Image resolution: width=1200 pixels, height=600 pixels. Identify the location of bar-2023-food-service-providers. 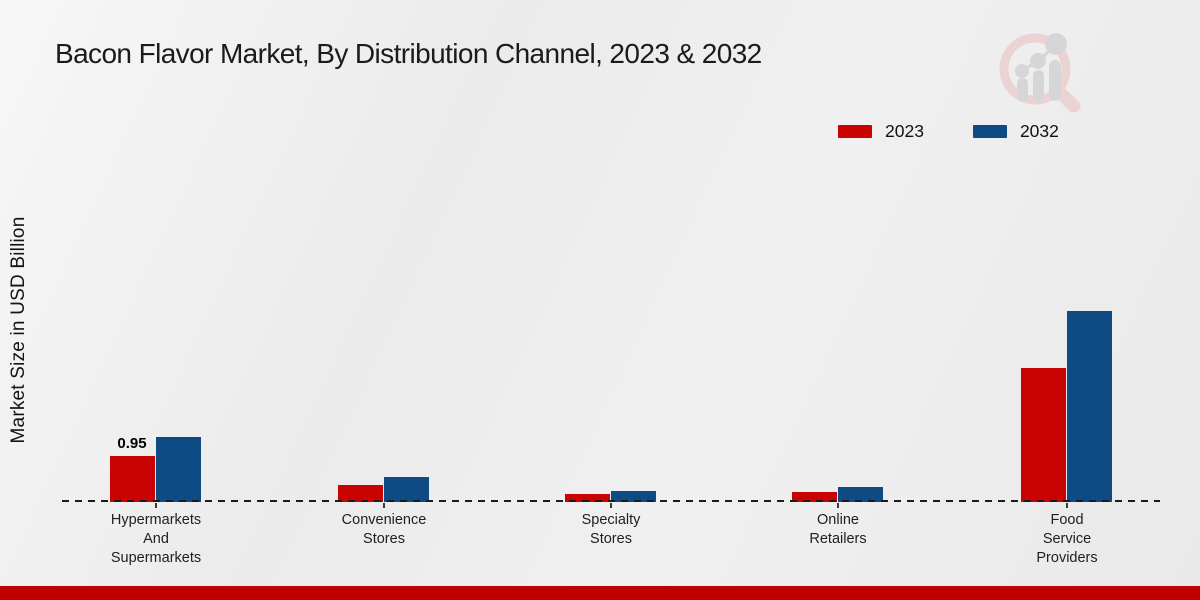
(1043, 435).